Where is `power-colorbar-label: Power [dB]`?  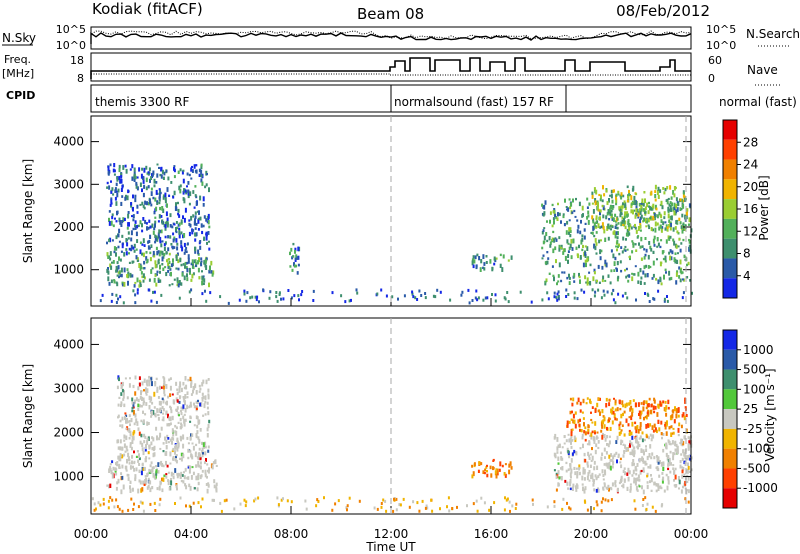
power-colorbar-label: Power [dB] is located at coordinates (764, 207).